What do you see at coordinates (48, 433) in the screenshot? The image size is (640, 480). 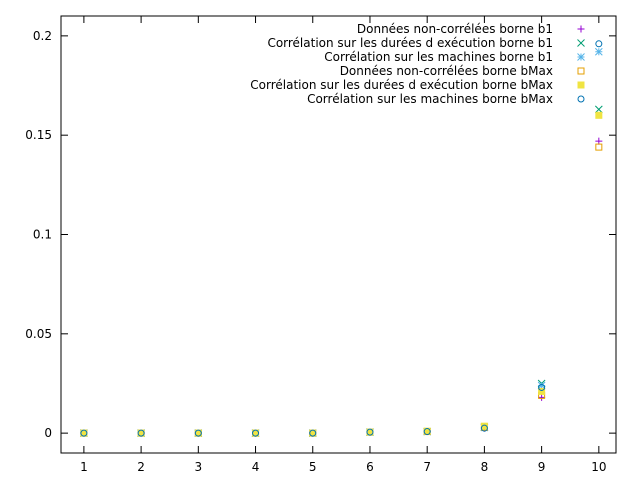 I see `y-tick-label: 0` at bounding box center [48, 433].